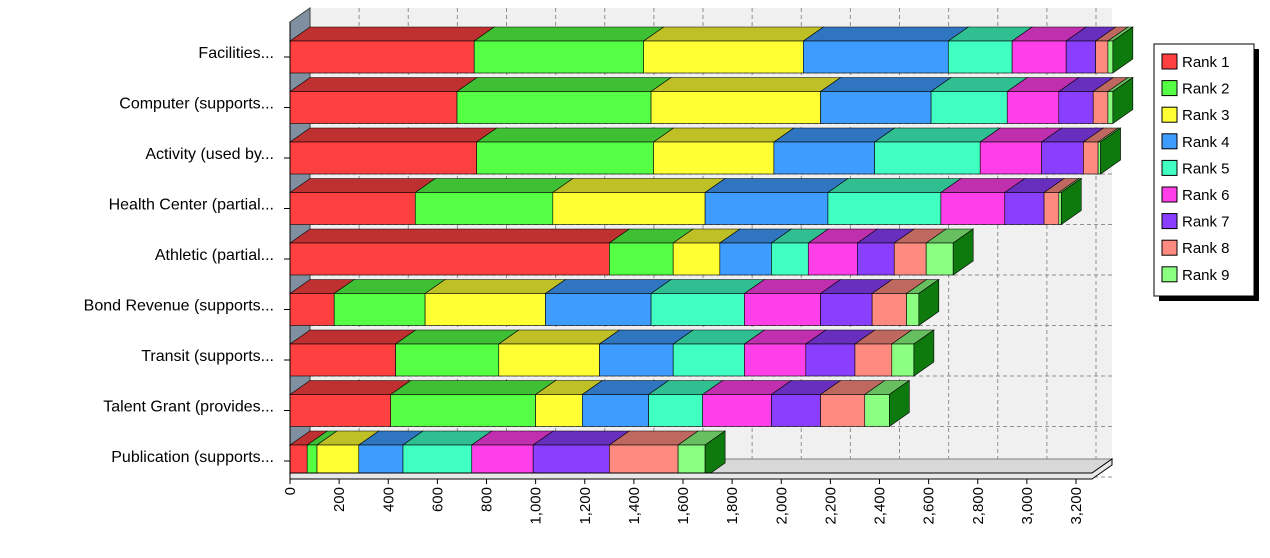  Describe the element at coordinates (781, 506) in the screenshot. I see `x-tick-label: 2,000` at that location.